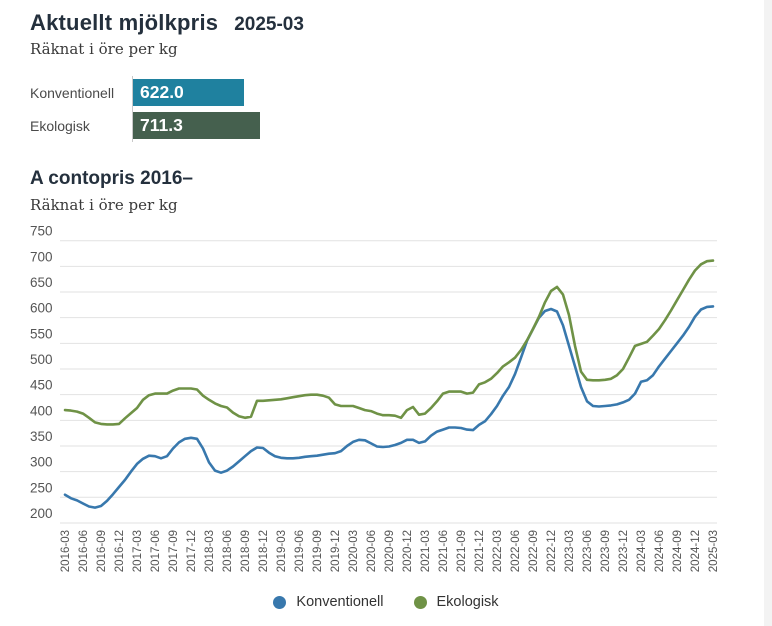 The width and height of the screenshot is (772, 626). I want to click on y-axis-label: 200, so click(41, 513).